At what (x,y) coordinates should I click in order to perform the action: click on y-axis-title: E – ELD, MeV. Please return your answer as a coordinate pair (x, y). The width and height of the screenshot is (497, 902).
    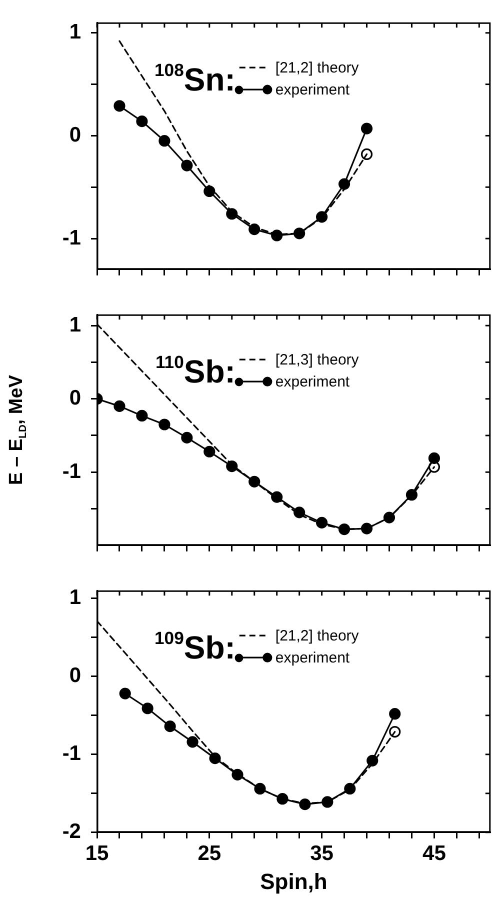
    Looking at the image, I should click on (17, 430).